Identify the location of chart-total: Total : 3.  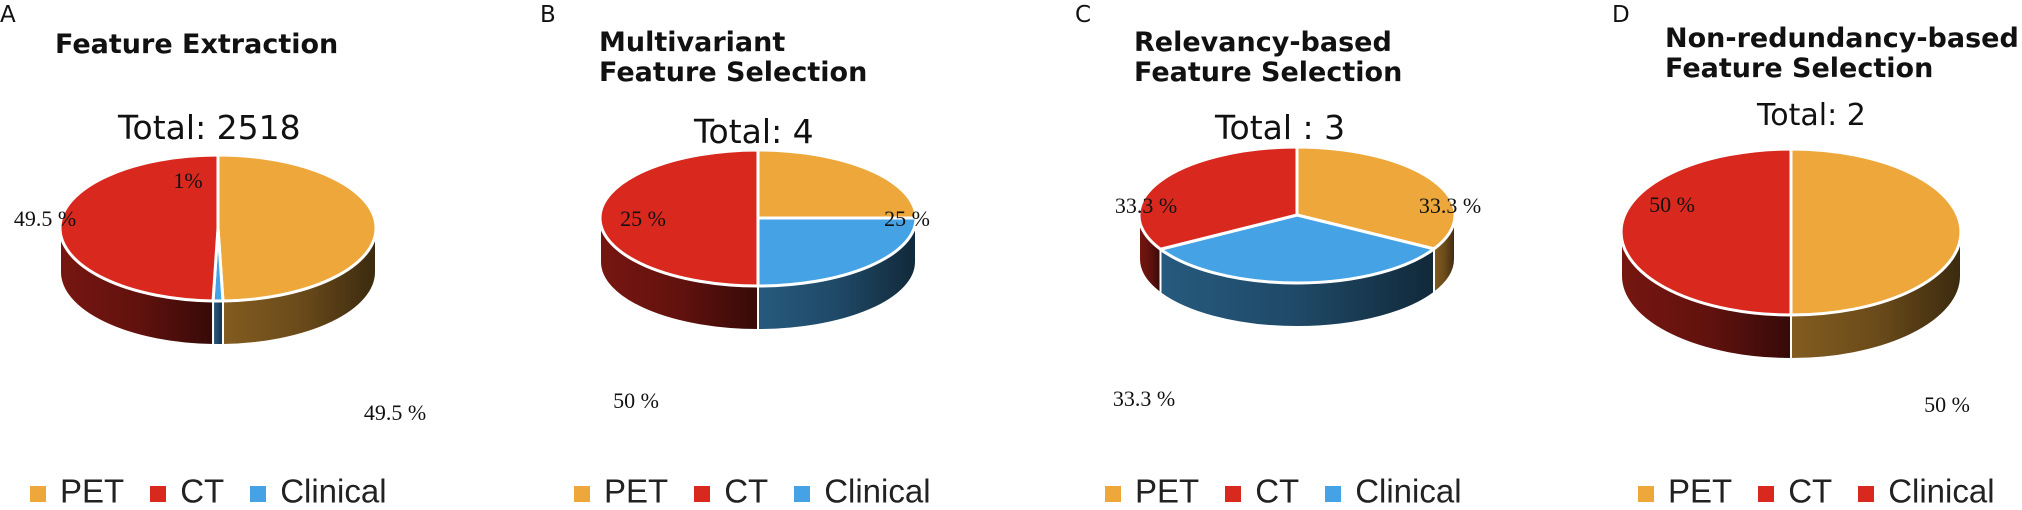
(1280, 127).